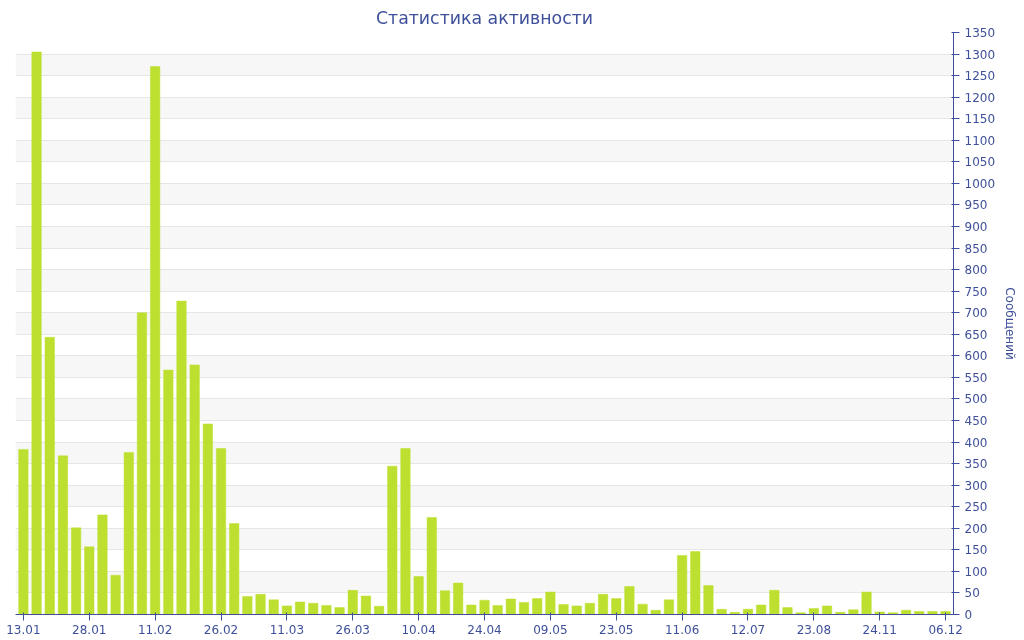  Describe the element at coordinates (980, 76) in the screenshot. I see `y2-tick-label: 1250` at that location.